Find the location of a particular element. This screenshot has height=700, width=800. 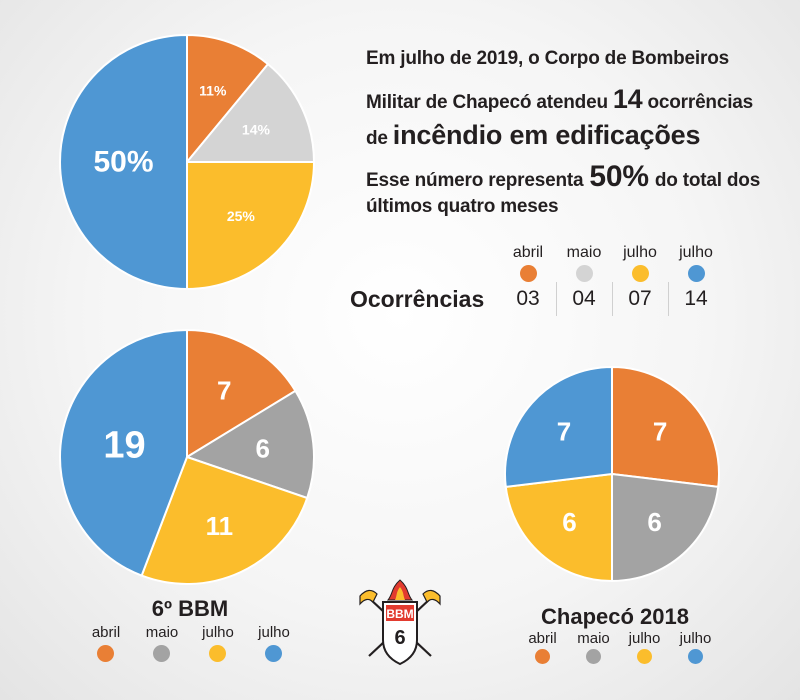

pie-value-label: 14% is located at coordinates (256, 130).